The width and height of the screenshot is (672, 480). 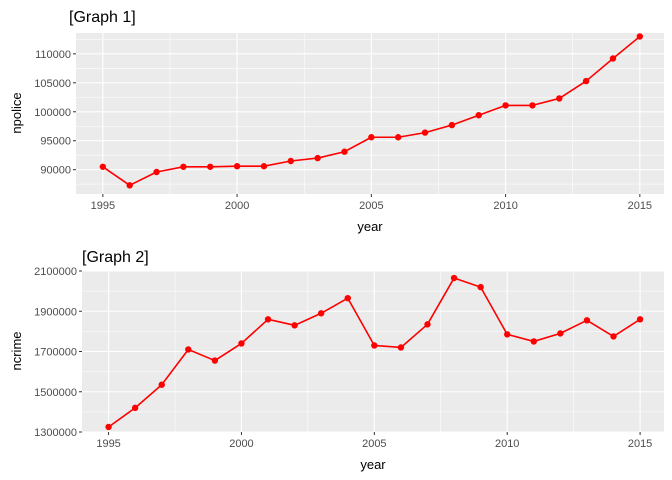 I want to click on graph-2-y-axis-title: ncrime, so click(x=16, y=350).